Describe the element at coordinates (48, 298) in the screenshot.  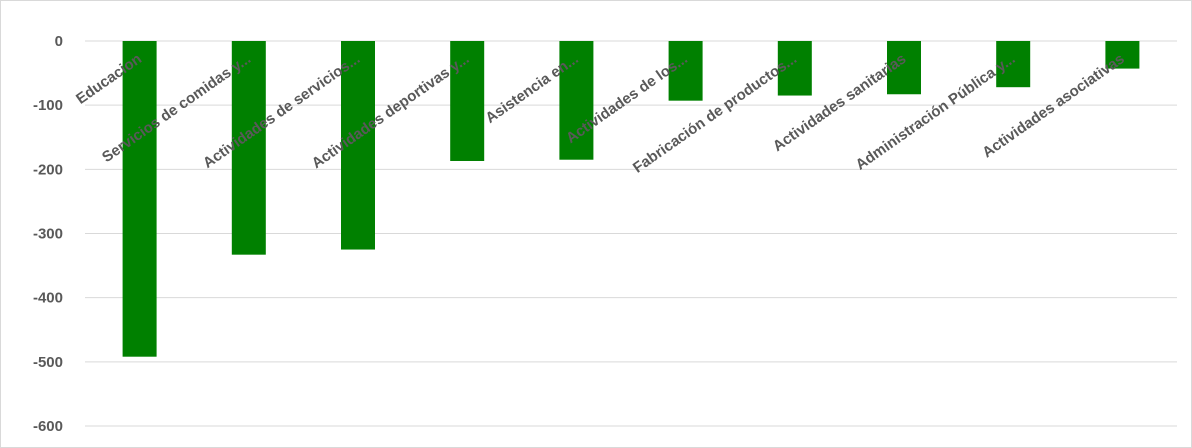
I see `y-tick-label: -400` at that location.